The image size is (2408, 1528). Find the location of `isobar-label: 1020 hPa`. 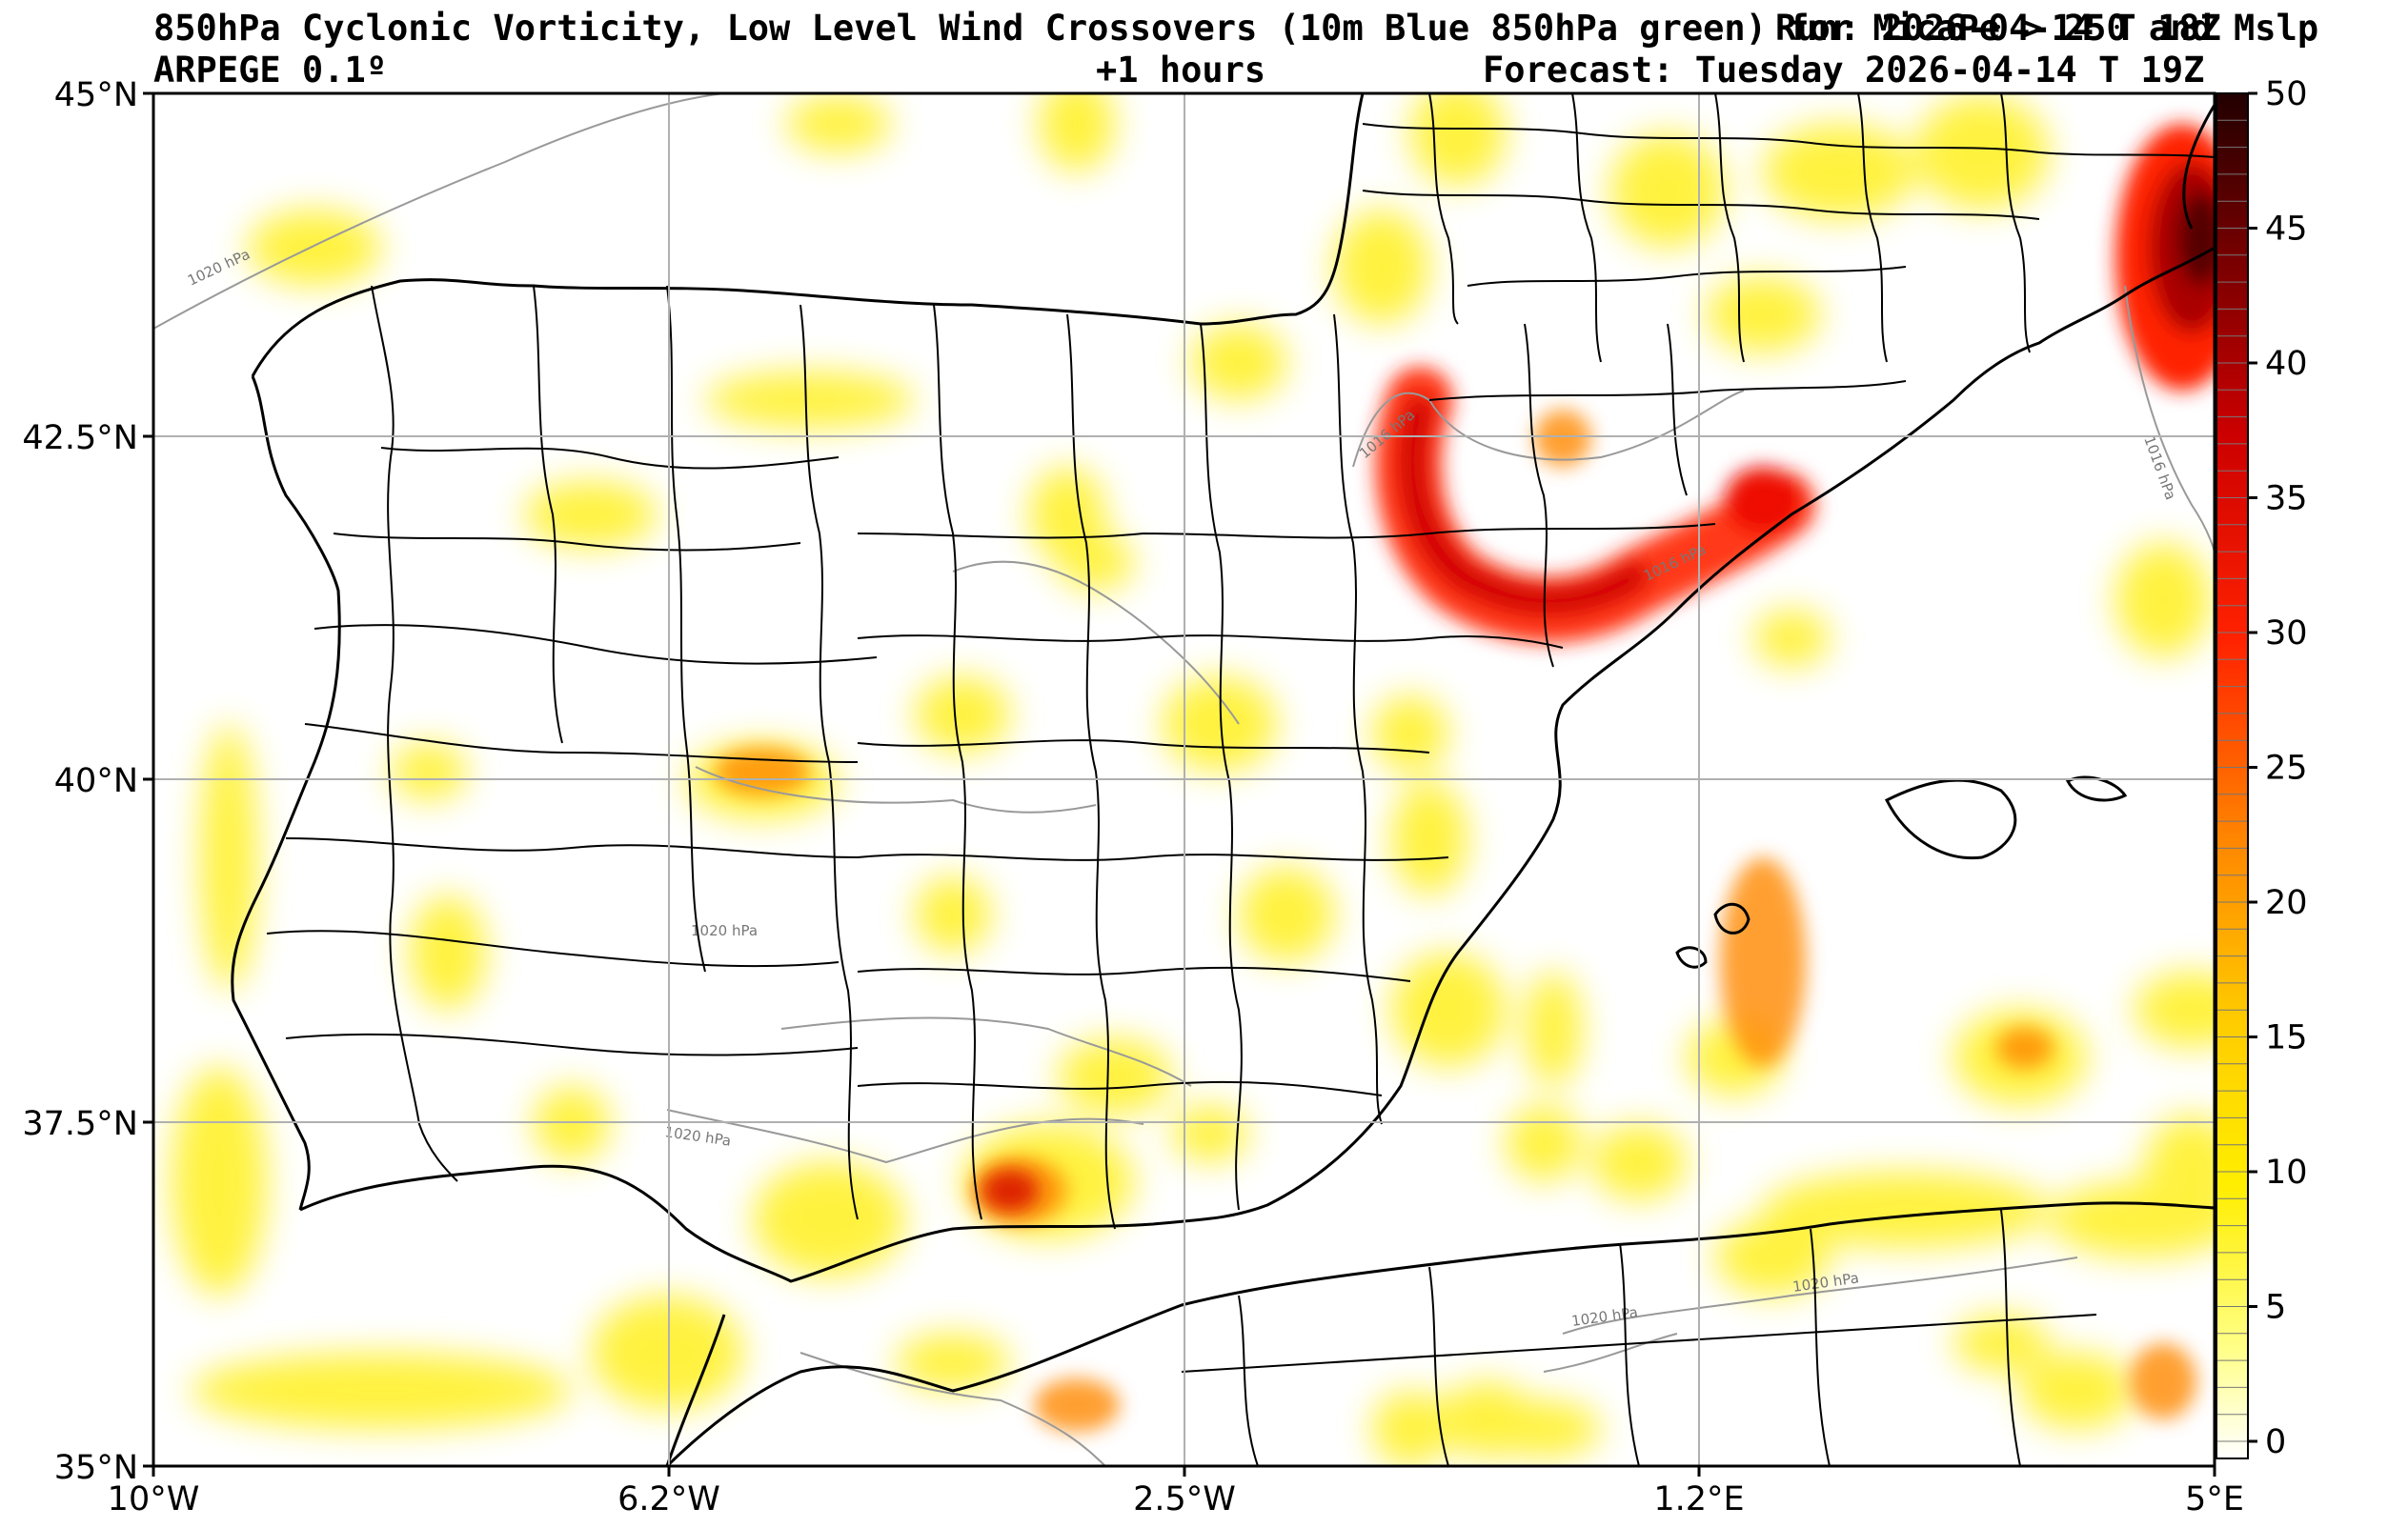

isobar-label: 1020 hPa is located at coordinates (725, 930).